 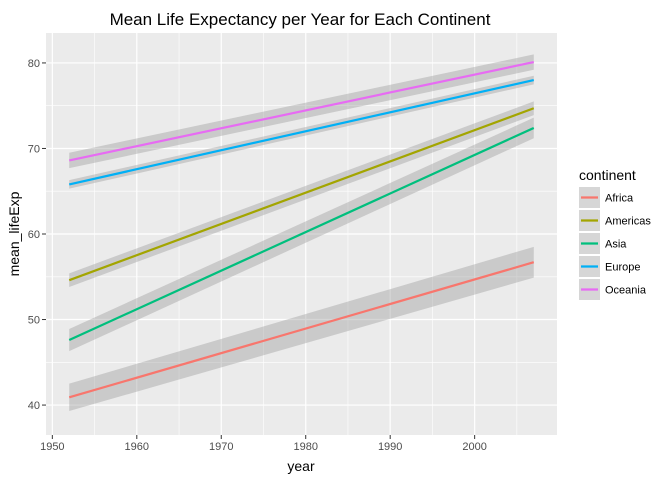 What do you see at coordinates (34, 64) in the screenshot?
I see `y-tick-label: 80` at bounding box center [34, 64].